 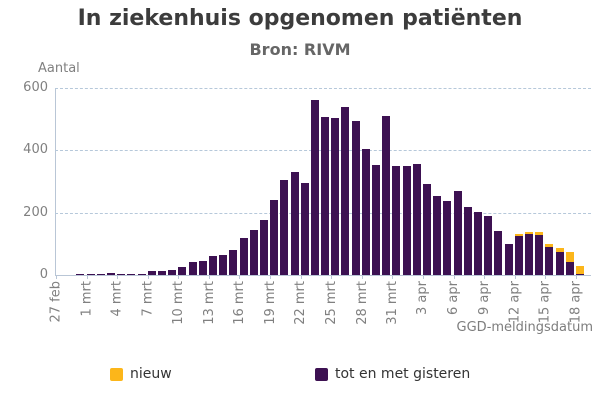 I want to click on x-tick-label-10-mrt: 10 mrt, so click(x=178, y=303).